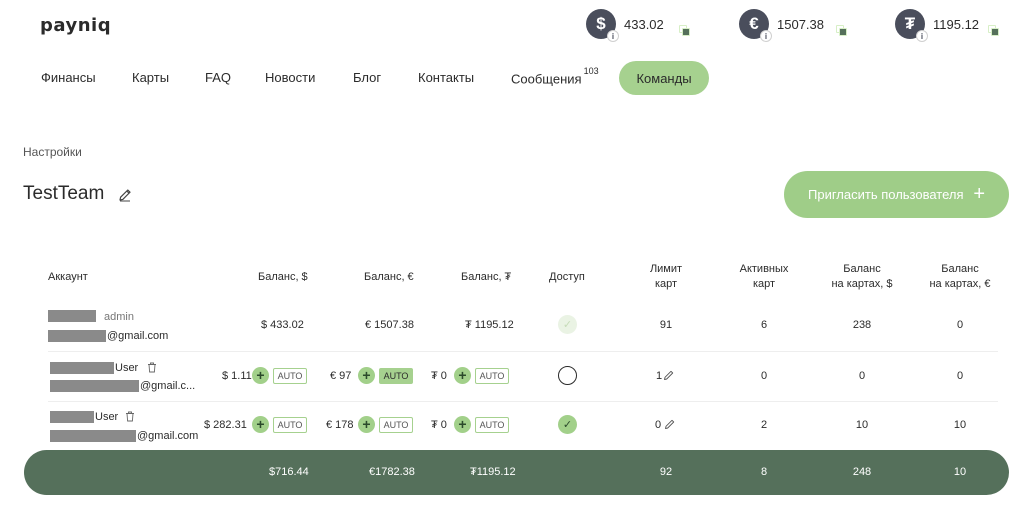  Describe the element at coordinates (389, 277) in the screenshot. I see `header-balance-eur: Баланс, €` at that location.